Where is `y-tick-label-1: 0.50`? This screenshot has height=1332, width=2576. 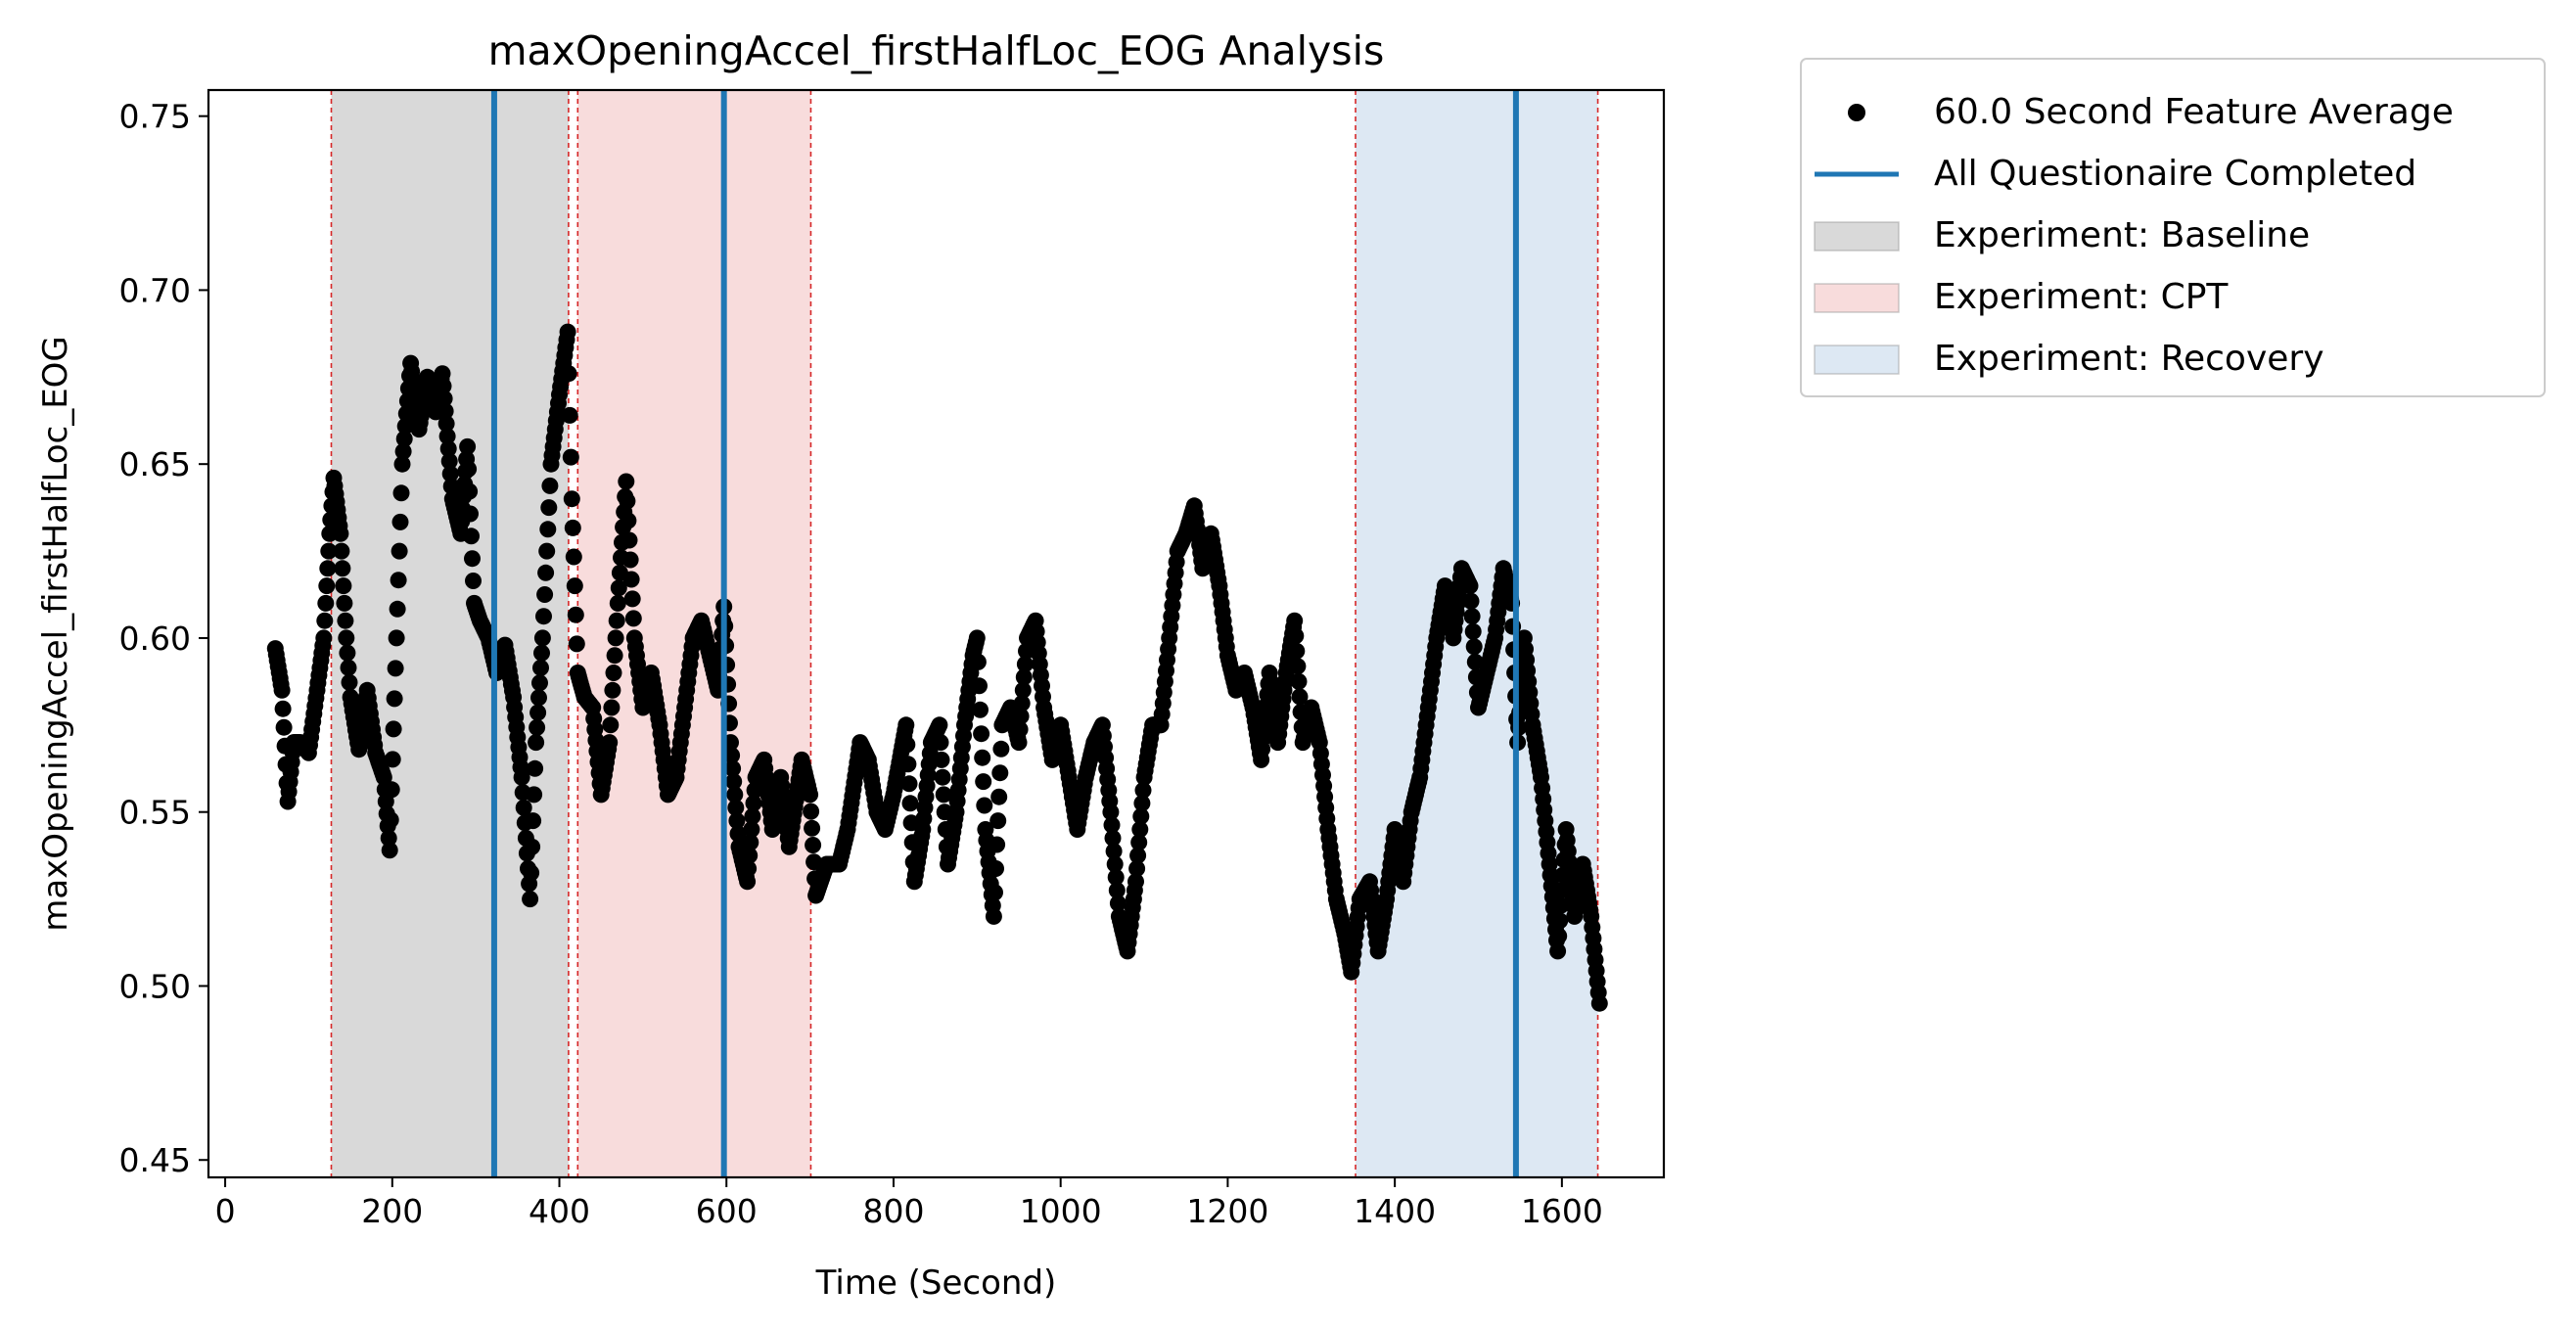 y-tick-label-1: 0.50 is located at coordinates (155, 986).